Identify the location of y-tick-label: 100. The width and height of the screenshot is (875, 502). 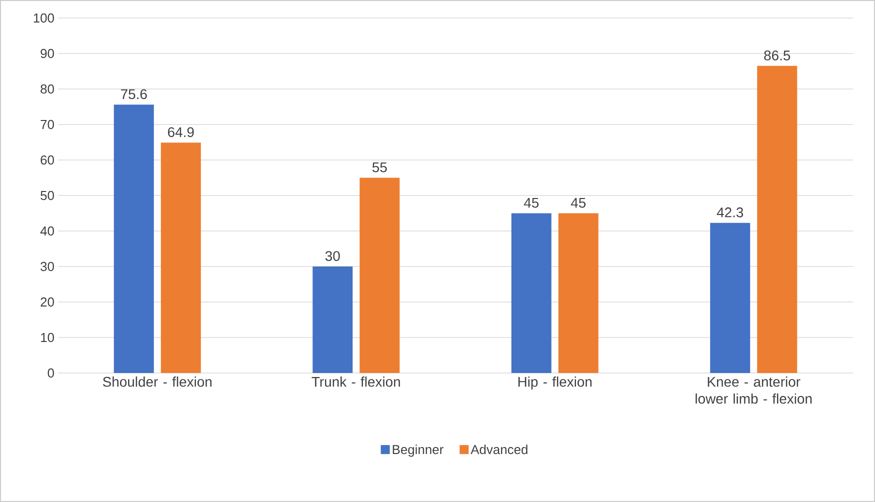
(44, 18).